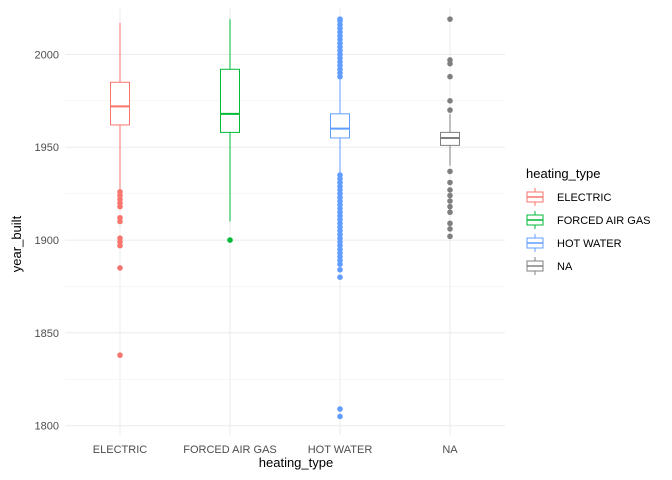  I want to click on y-tick-label: 1950, so click(47, 148).